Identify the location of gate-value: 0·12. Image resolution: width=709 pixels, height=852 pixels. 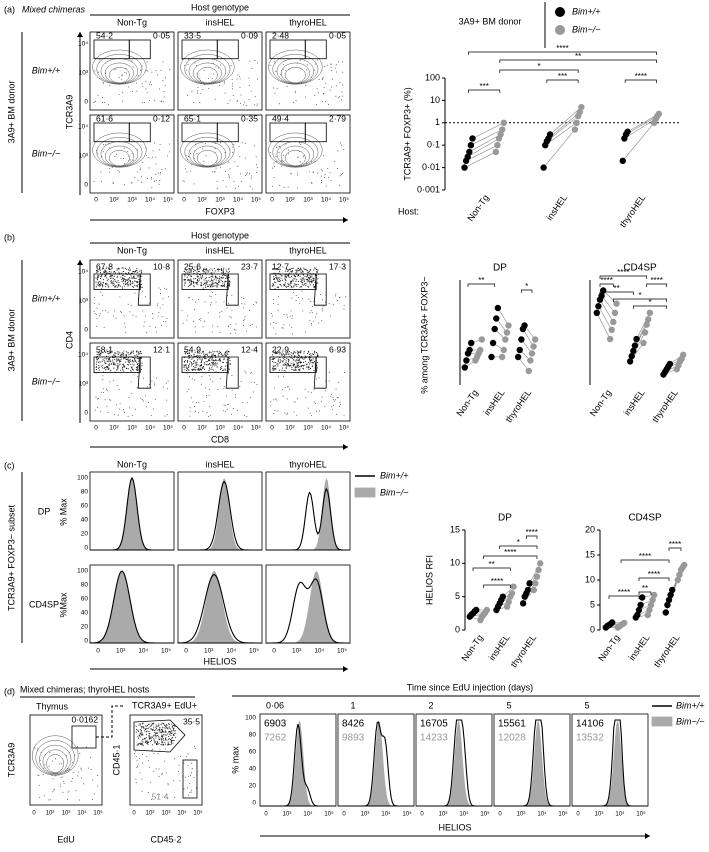
(161, 118).